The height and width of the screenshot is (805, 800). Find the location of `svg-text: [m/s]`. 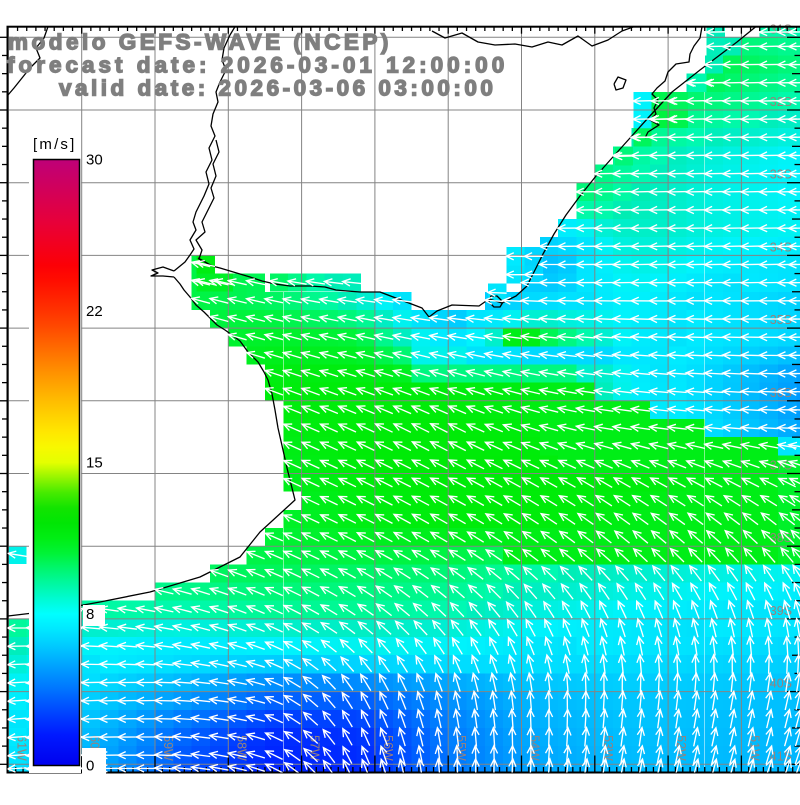

svg-text: [m/s] is located at coordinates (55, 144).